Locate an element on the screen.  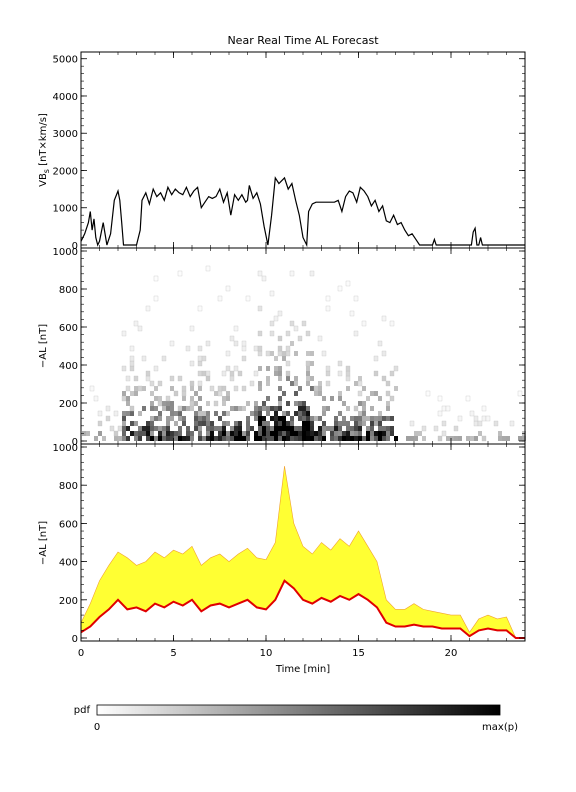
vbs-ylabel: VBs [nT×km/s] is located at coordinates (44, 150).